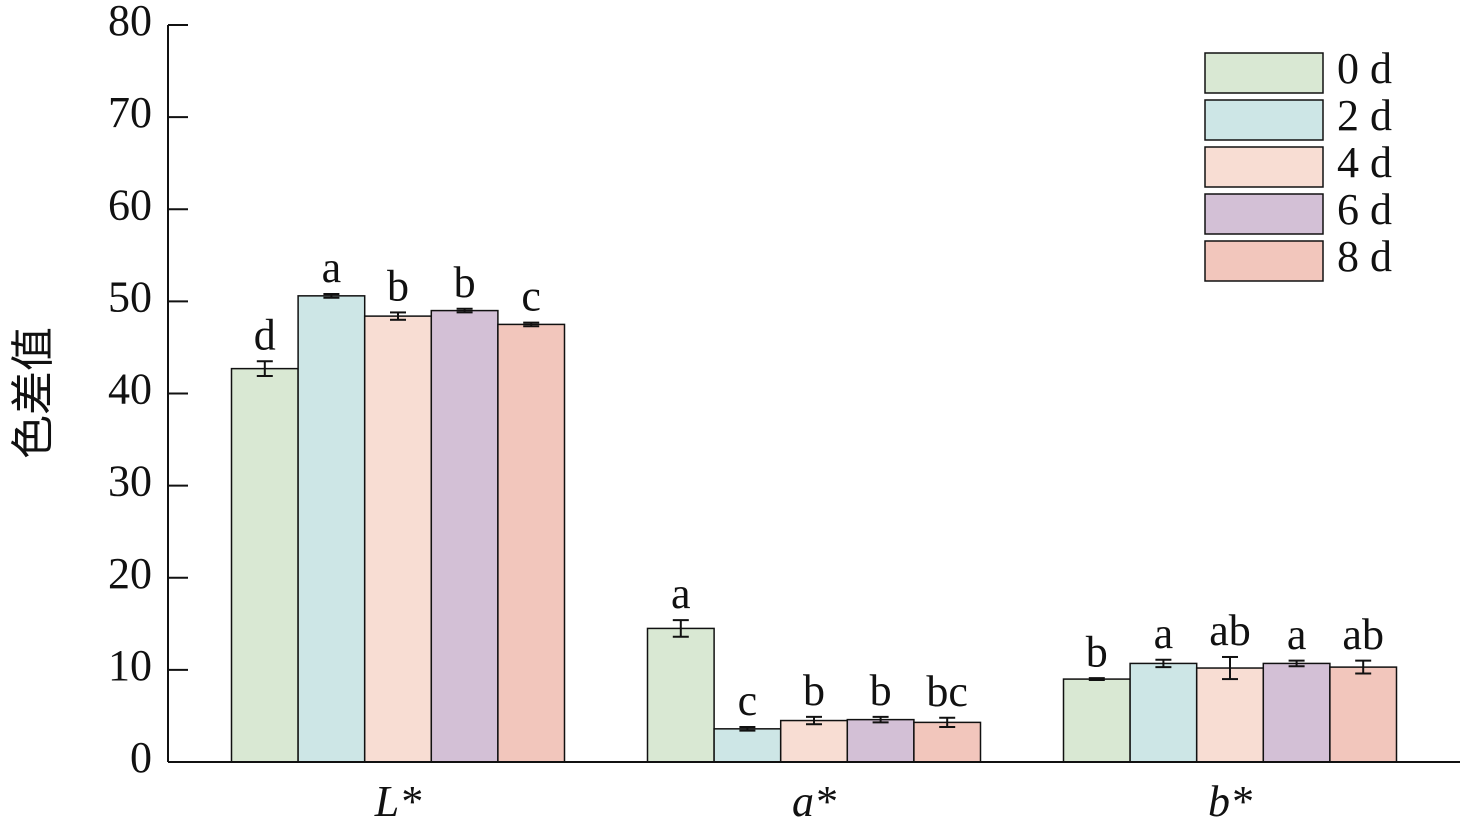  Describe the element at coordinates (130, 481) in the screenshot. I see `y-tick-label: 30` at that location.